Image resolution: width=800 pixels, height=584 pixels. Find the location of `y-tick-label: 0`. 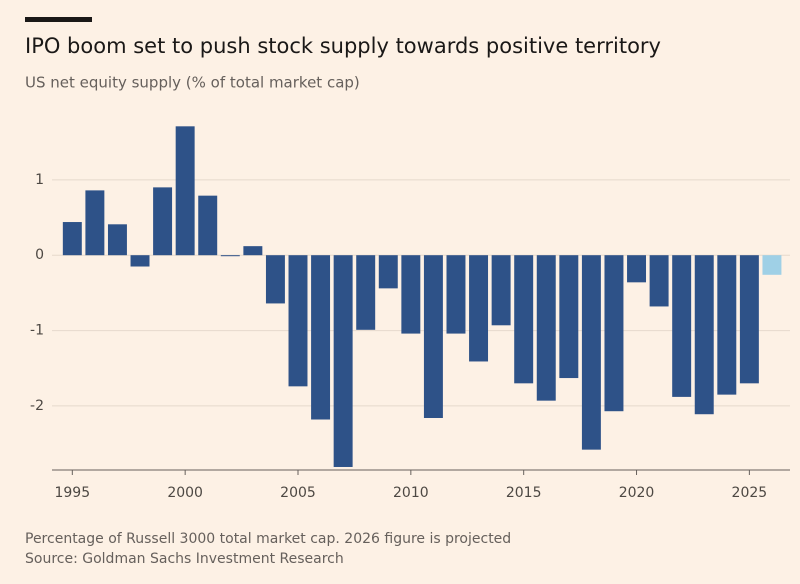

y-tick-label: 0 is located at coordinates (39, 255).